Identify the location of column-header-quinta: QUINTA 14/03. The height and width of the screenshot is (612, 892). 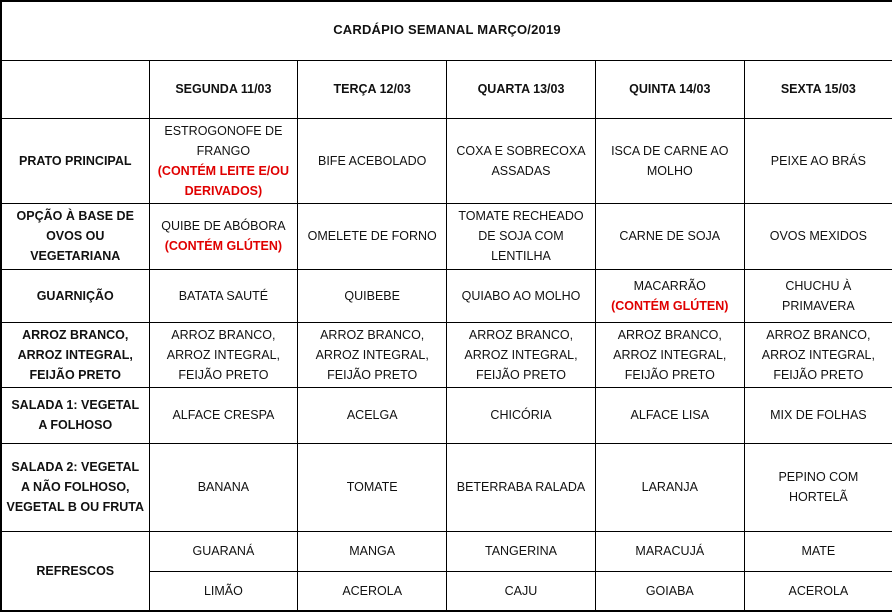
(669, 89).